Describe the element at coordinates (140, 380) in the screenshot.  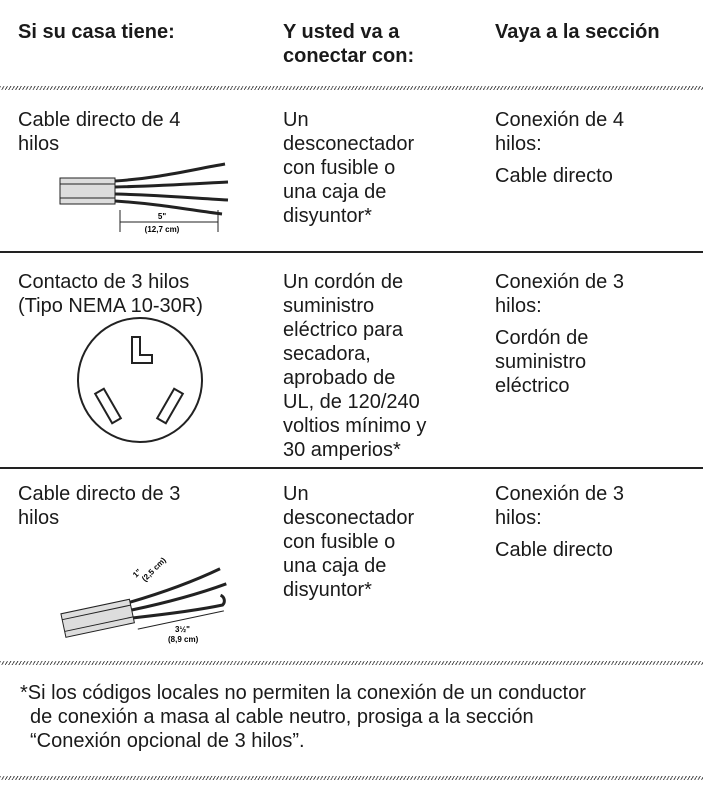
I see `outlet-figure` at that location.